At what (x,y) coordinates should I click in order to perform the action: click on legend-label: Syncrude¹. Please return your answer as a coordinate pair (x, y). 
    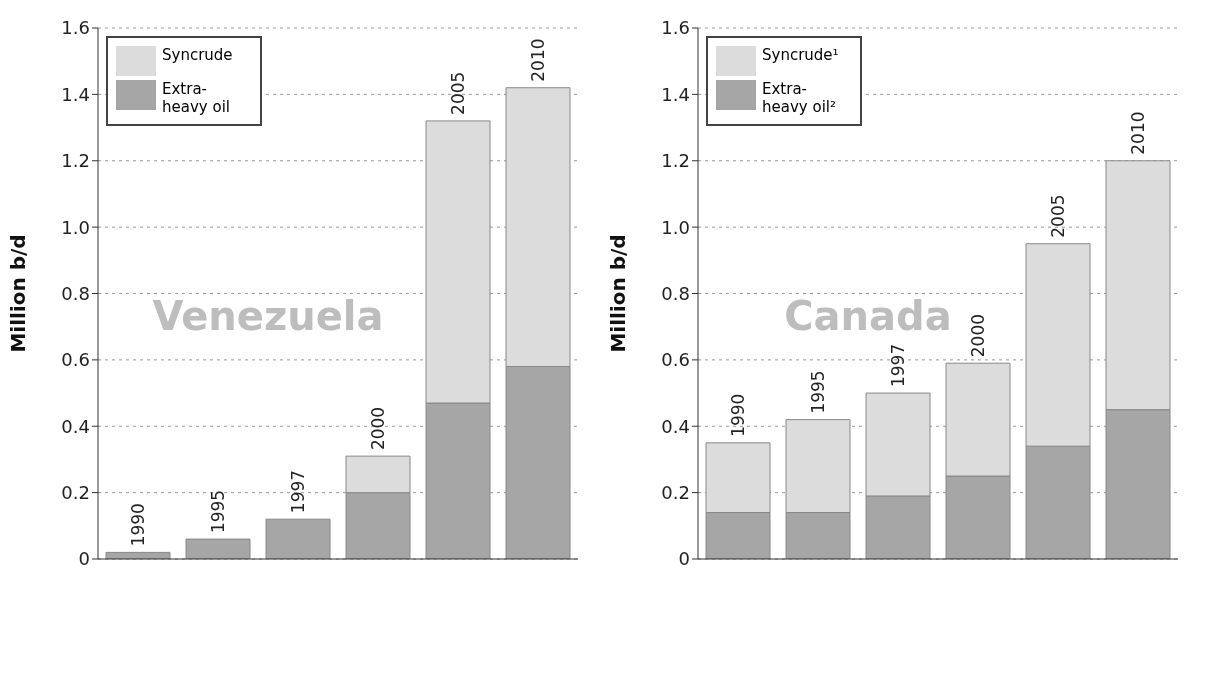
    Looking at the image, I should click on (801, 55).